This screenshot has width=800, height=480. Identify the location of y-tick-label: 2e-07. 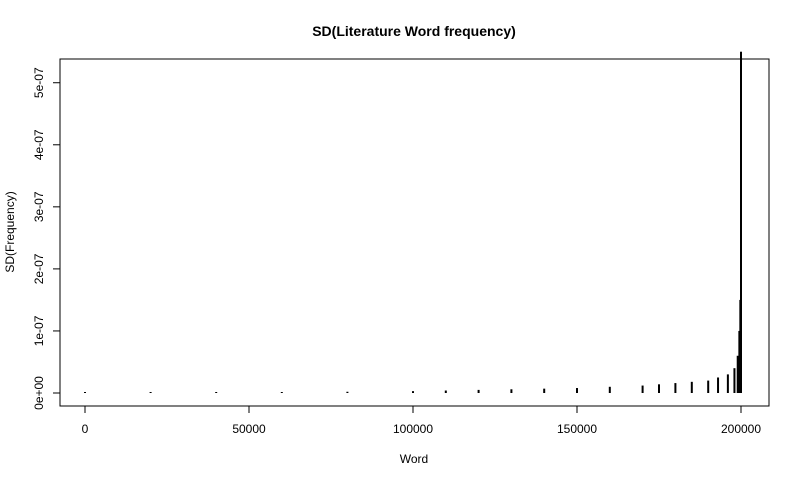
(39, 268).